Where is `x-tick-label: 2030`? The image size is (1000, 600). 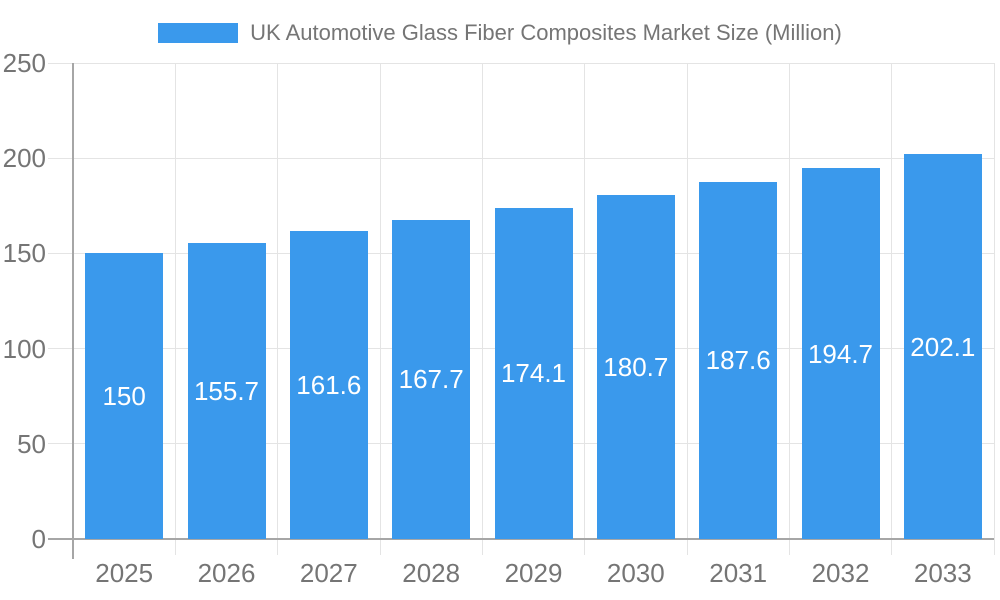
x-tick-label: 2030 is located at coordinates (635, 573).